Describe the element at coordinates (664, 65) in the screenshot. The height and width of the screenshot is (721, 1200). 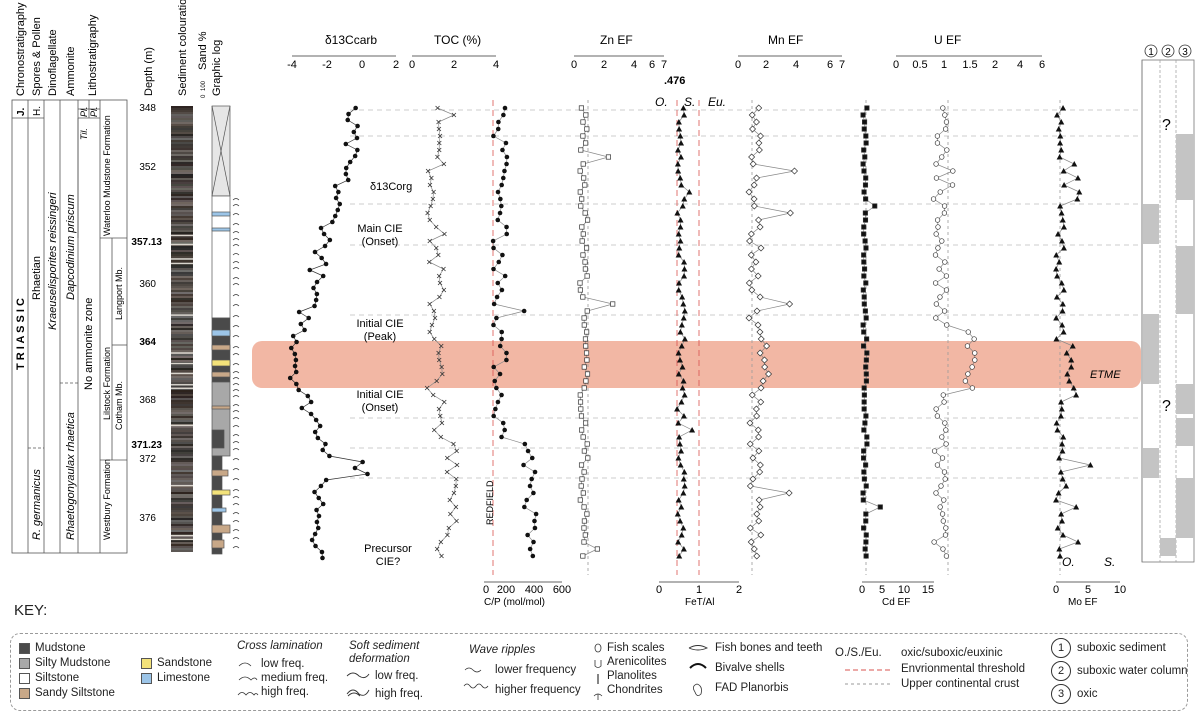
I see `zn-tick: 7` at that location.